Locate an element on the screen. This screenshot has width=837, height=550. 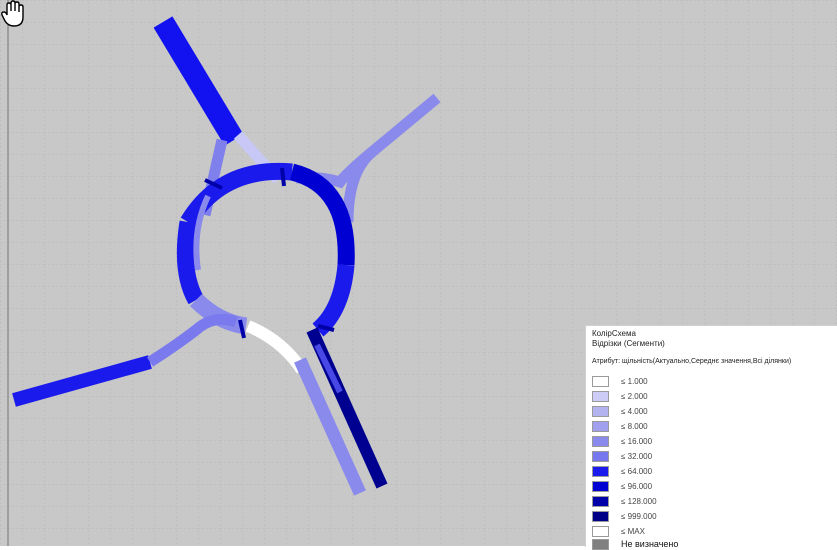
ring-segment-west is located at coordinates (190, 262).